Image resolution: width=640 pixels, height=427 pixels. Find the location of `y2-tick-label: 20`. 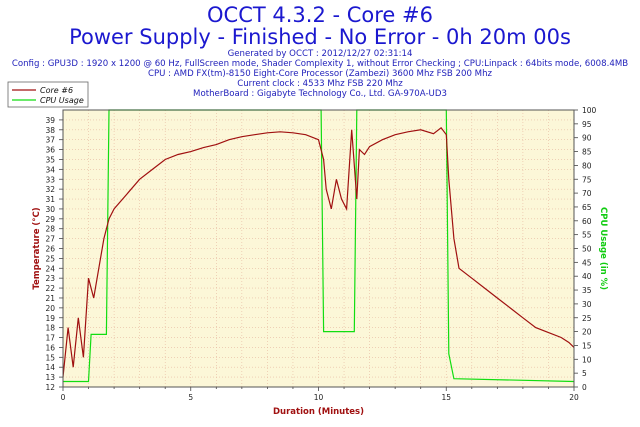

y2-tick-label: 20 is located at coordinates (587, 332).